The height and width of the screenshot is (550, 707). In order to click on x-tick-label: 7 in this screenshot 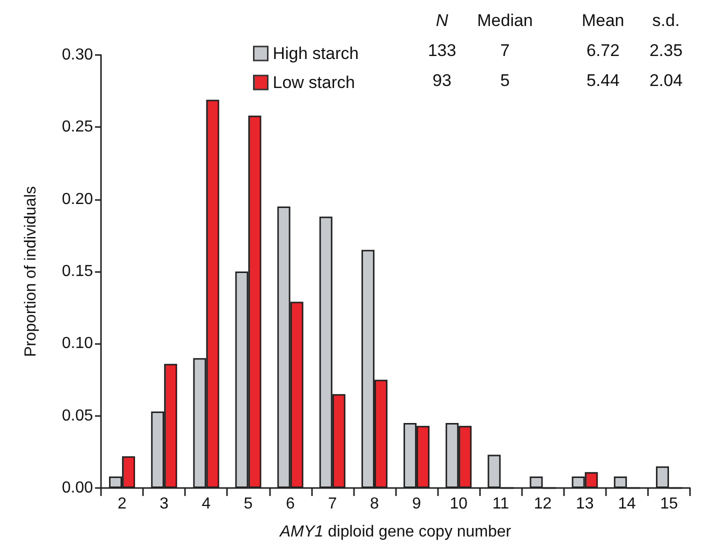, I will do `click(332, 504)`.